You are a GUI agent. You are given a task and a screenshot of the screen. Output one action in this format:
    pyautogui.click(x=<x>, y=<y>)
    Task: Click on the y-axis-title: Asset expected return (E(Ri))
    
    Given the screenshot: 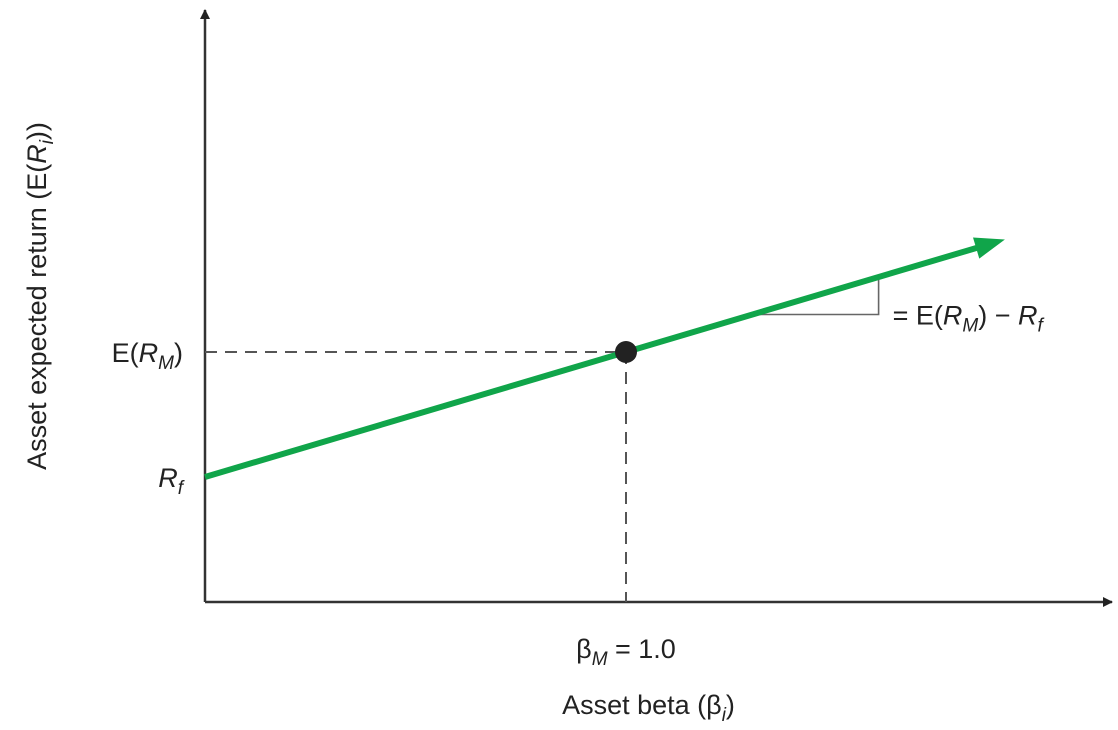 What is the action you would take?
    pyautogui.click(x=40, y=296)
    